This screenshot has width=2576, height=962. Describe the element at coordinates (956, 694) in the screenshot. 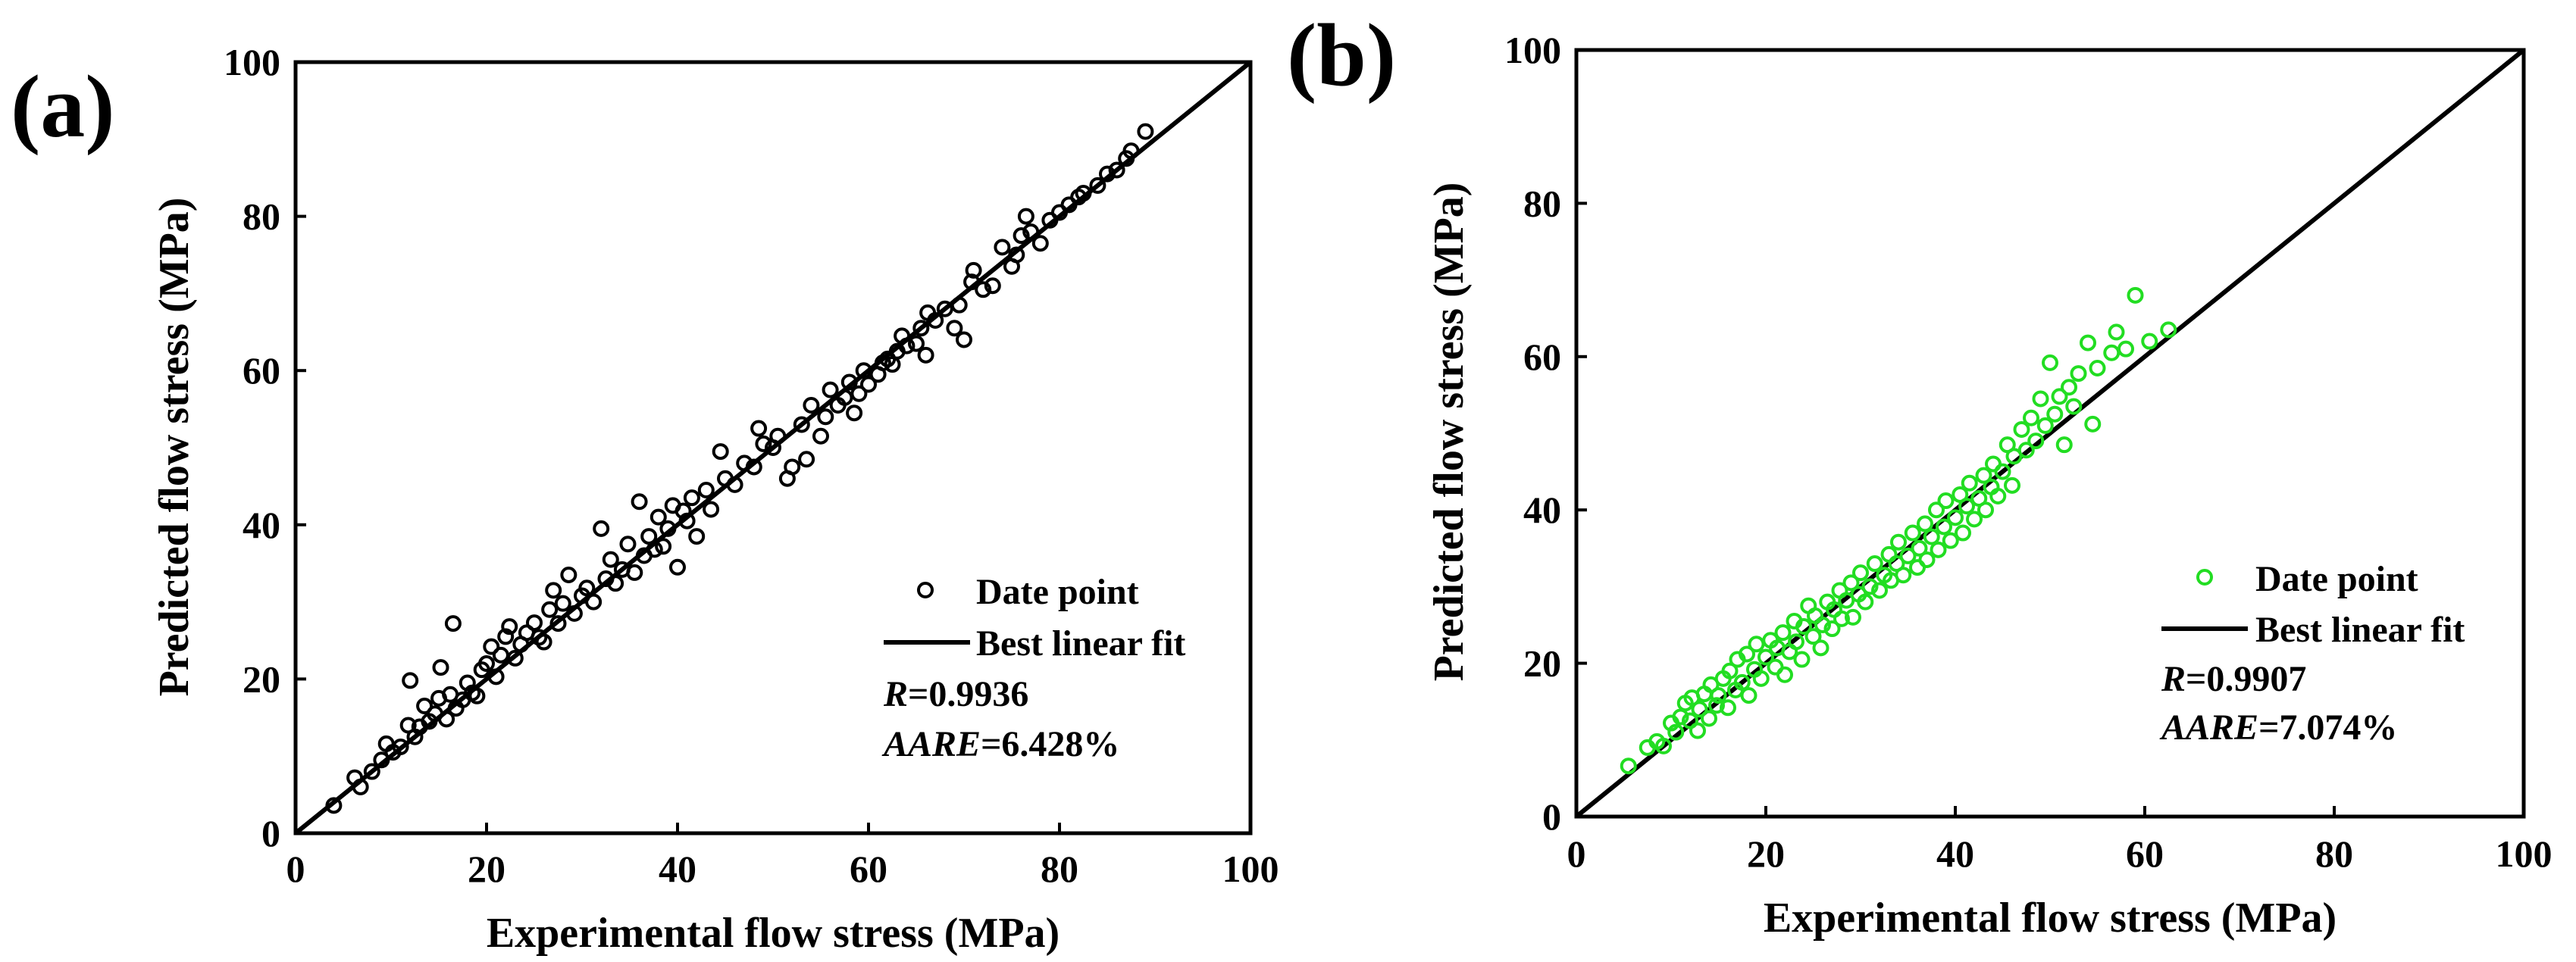

I see `panel-a-r-stat: R=0.9936` at that location.